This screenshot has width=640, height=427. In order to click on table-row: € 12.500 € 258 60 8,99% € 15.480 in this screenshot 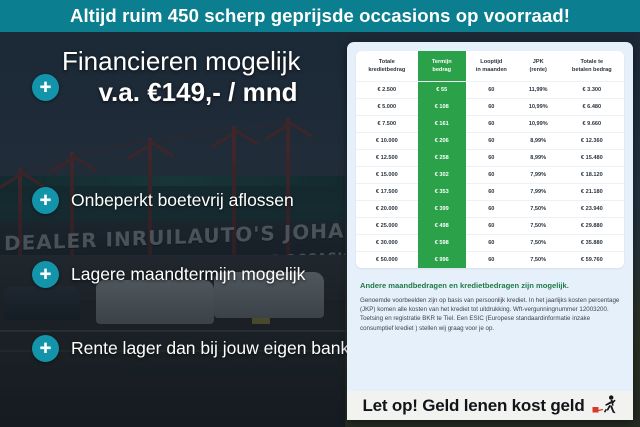, I will do `click(490, 158)`.